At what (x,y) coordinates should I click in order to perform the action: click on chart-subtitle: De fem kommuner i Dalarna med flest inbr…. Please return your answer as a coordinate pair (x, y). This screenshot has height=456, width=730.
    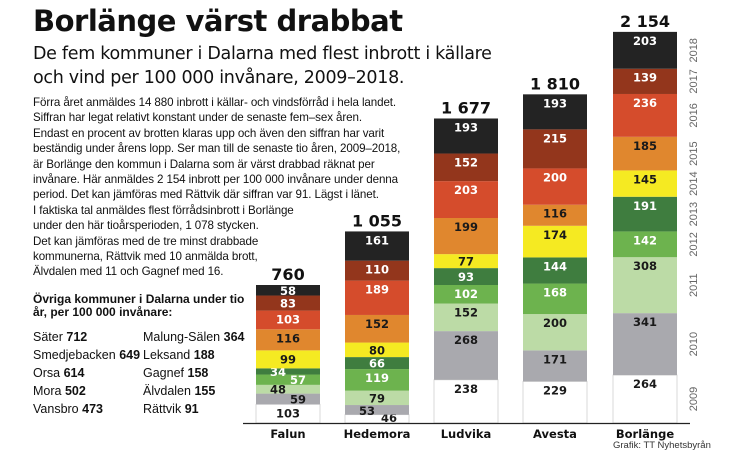
    Looking at the image, I should click on (262, 66).